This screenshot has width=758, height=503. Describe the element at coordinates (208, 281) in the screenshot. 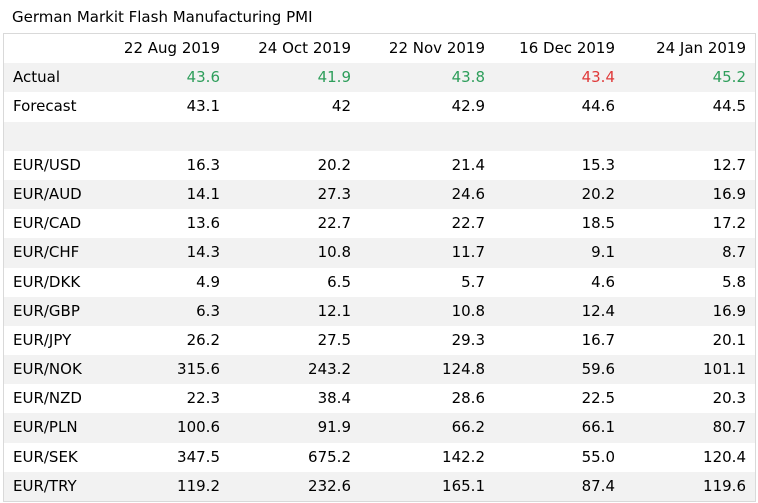

I see `pair-value: 4.9` at that location.